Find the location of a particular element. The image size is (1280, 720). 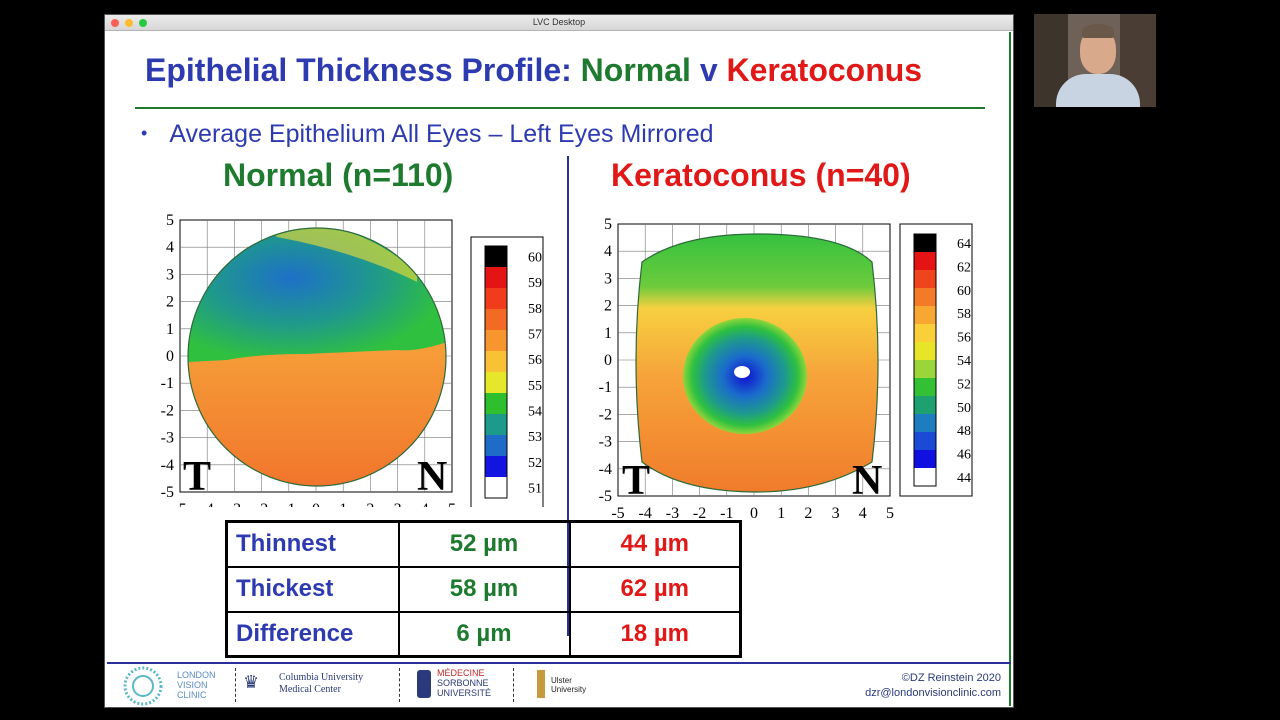

logo1-line1: LONDON is located at coordinates (196, 675).